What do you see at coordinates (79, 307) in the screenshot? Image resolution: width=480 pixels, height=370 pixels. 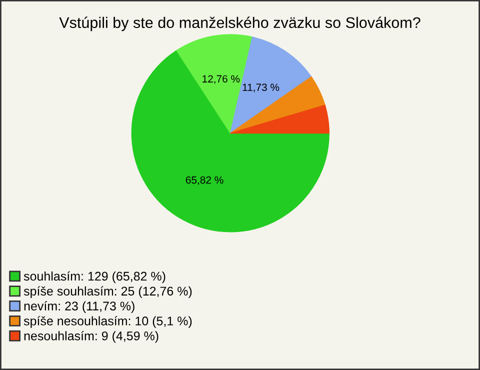 I see `legend-label: nevím: 23 (11,73 %)` at bounding box center [79, 307].